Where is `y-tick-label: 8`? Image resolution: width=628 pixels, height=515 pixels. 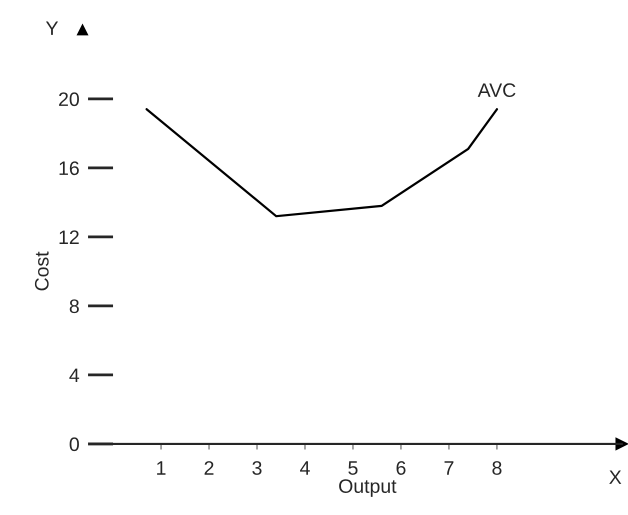 y-tick-label: 8 is located at coordinates (74, 306).